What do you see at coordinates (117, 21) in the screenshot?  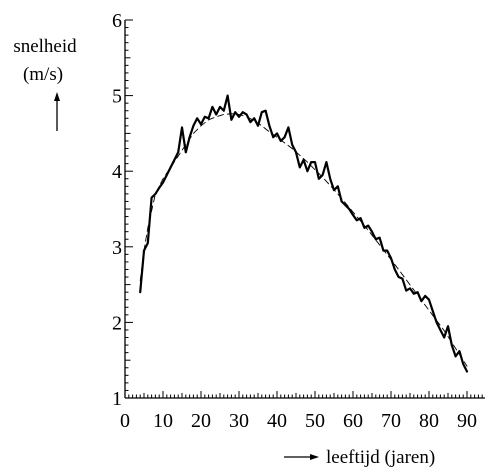 I see `y-tick-label: 6` at bounding box center [117, 21].